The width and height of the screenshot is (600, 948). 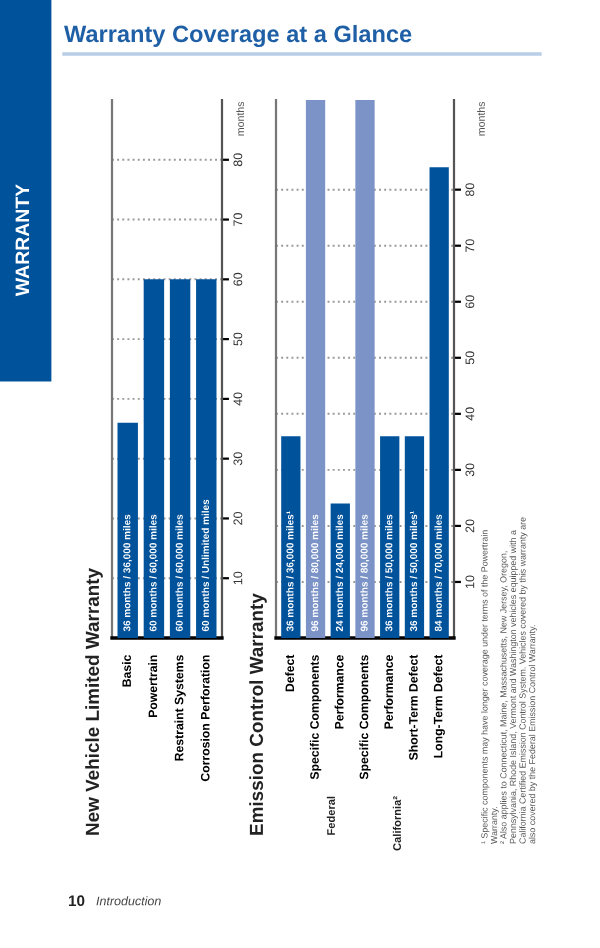 I want to click on text: Emission Control Warranty, so click(x=258, y=714).